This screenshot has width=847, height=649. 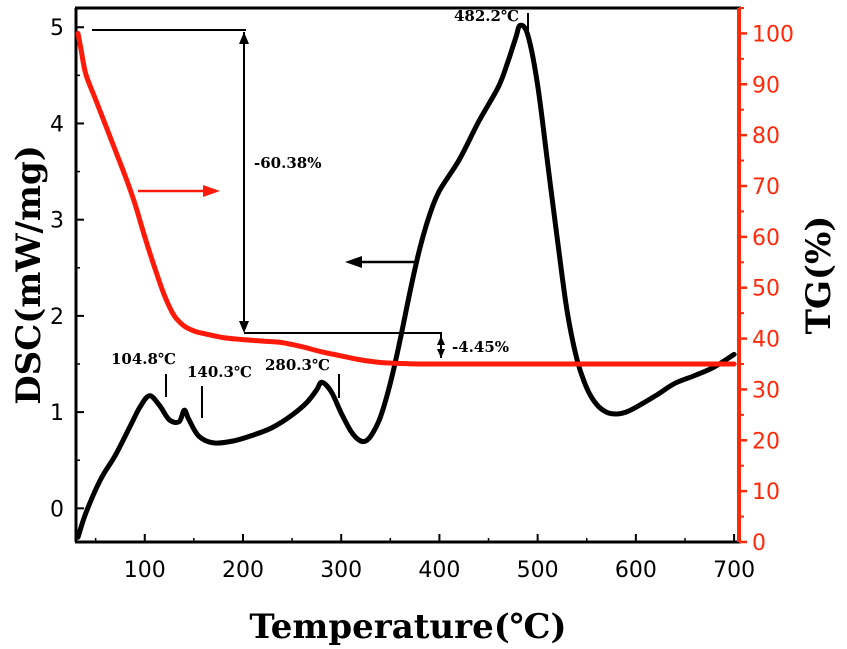 What do you see at coordinates (773, 34) in the screenshot?
I see `right-tick-label: 100` at bounding box center [773, 34].